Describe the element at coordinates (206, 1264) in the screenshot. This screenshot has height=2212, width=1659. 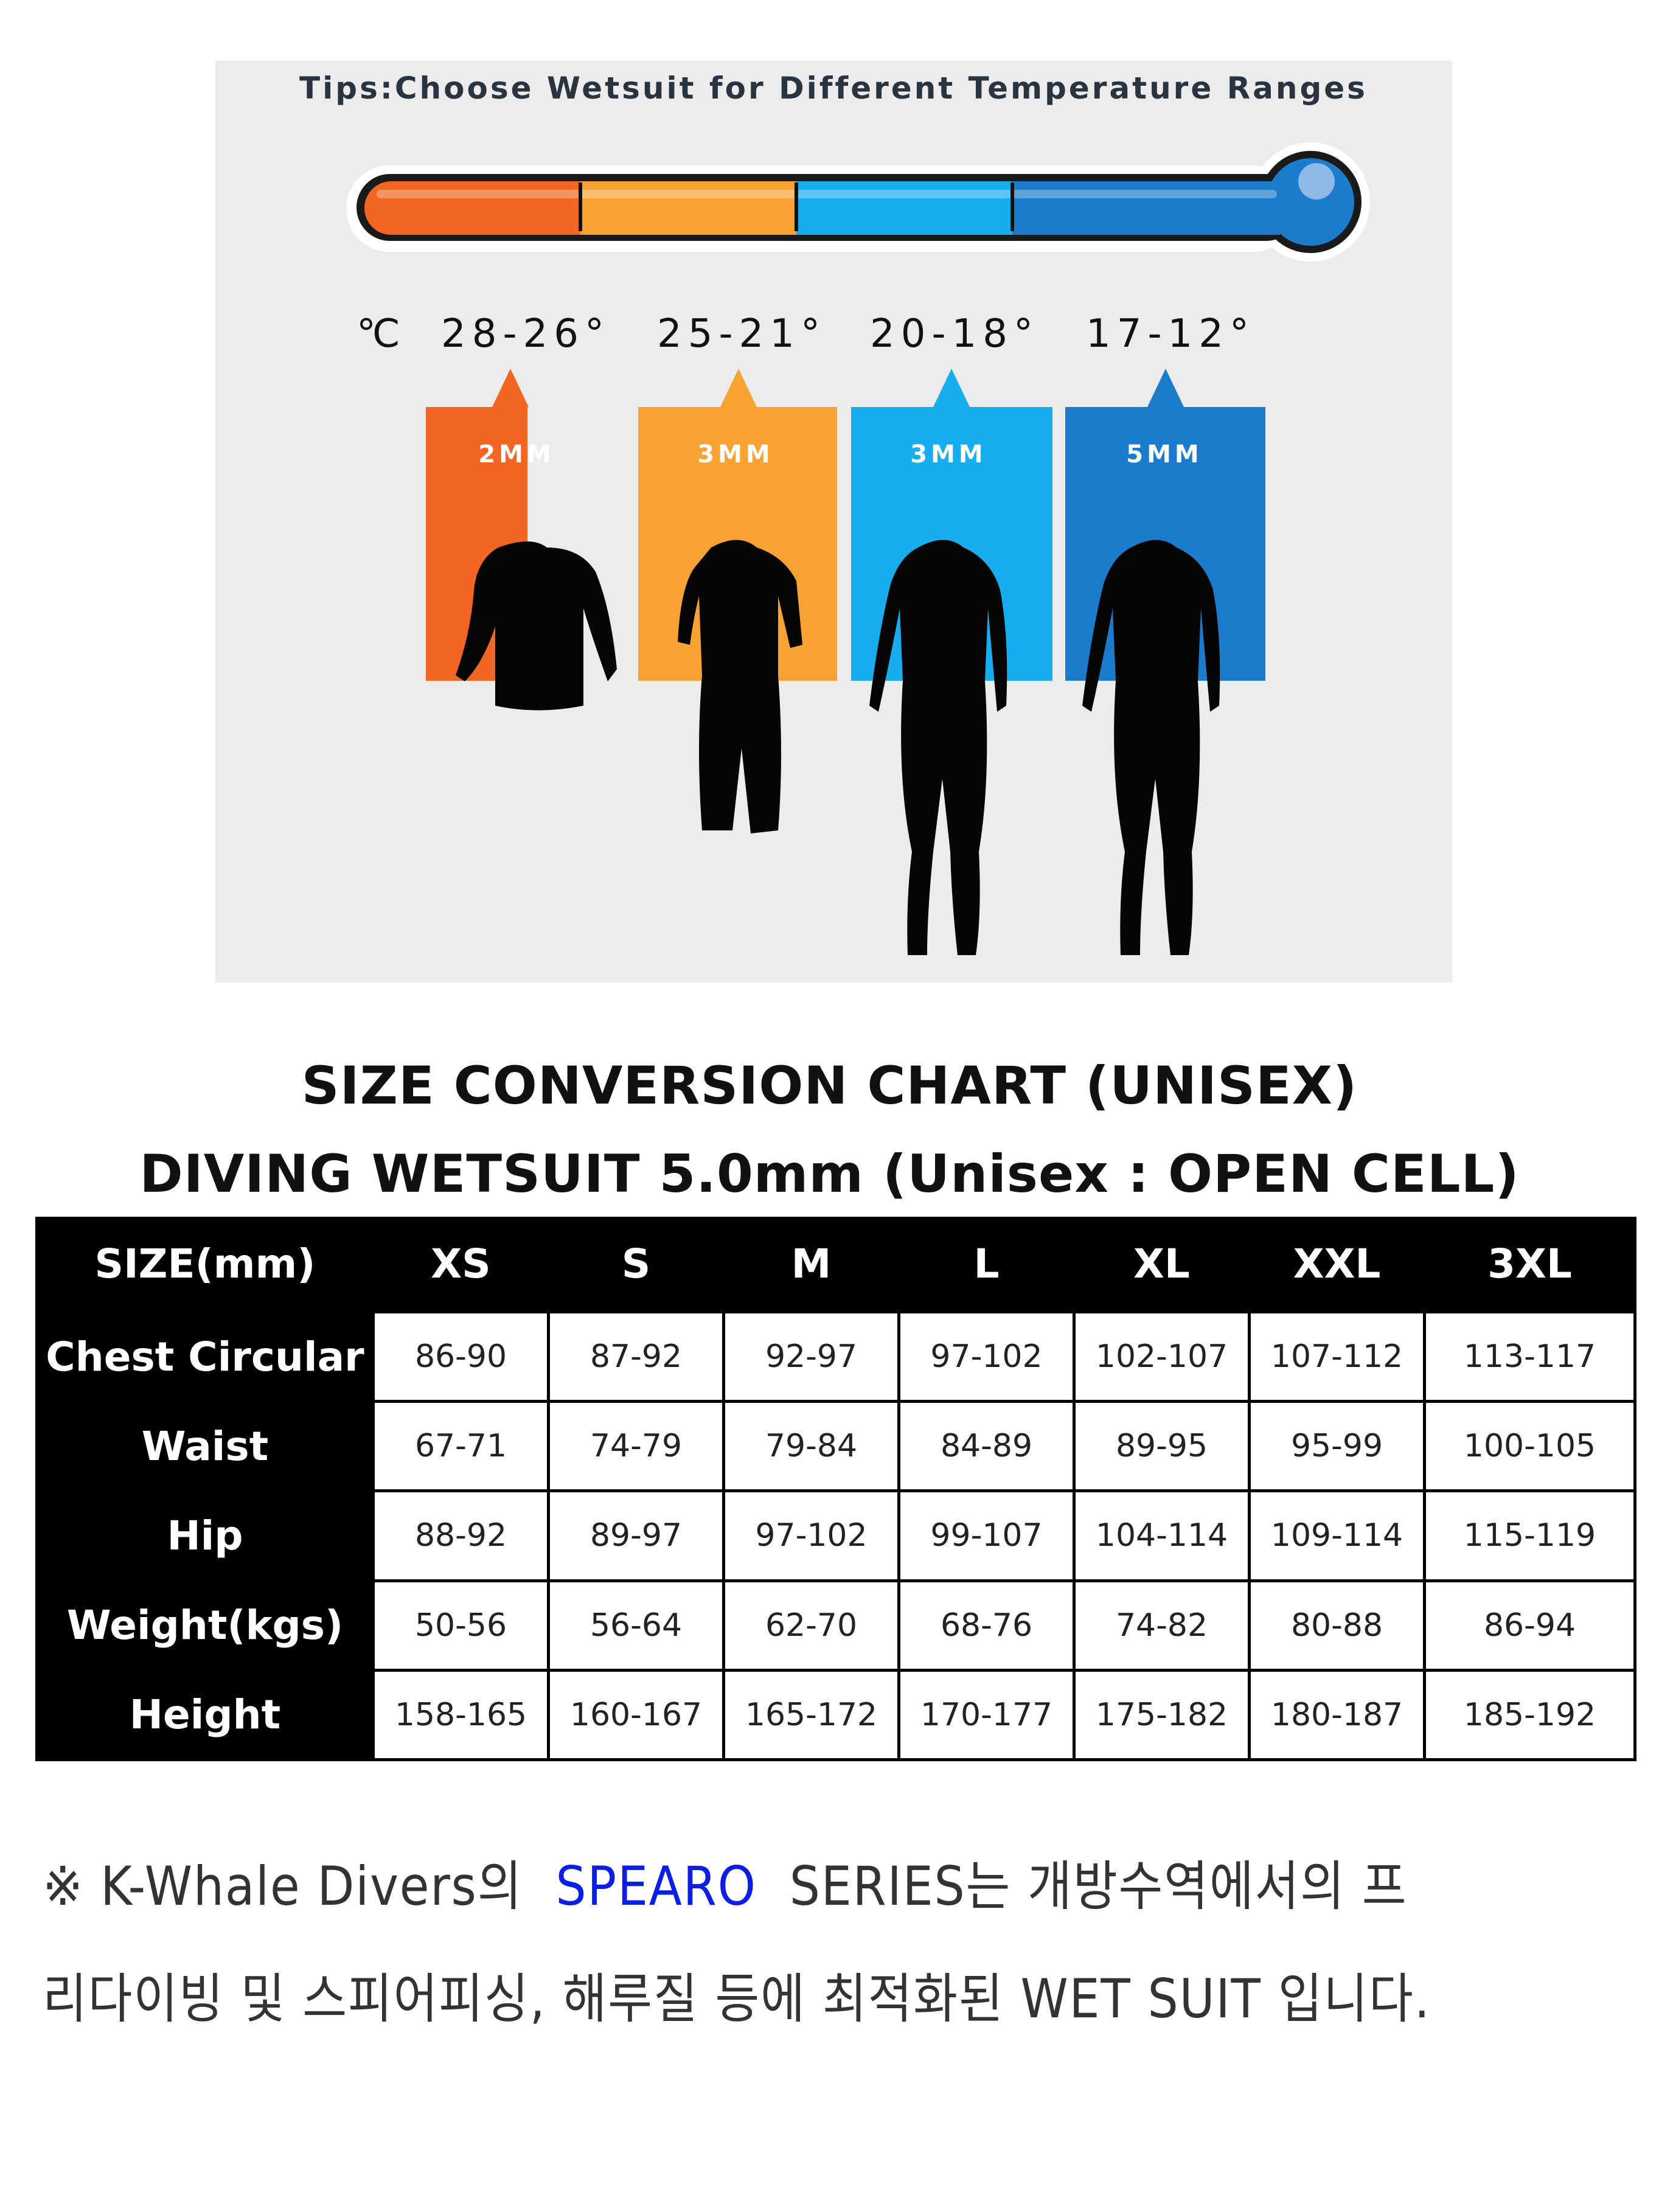
I see `header-size: SIZE(mm)` at that location.